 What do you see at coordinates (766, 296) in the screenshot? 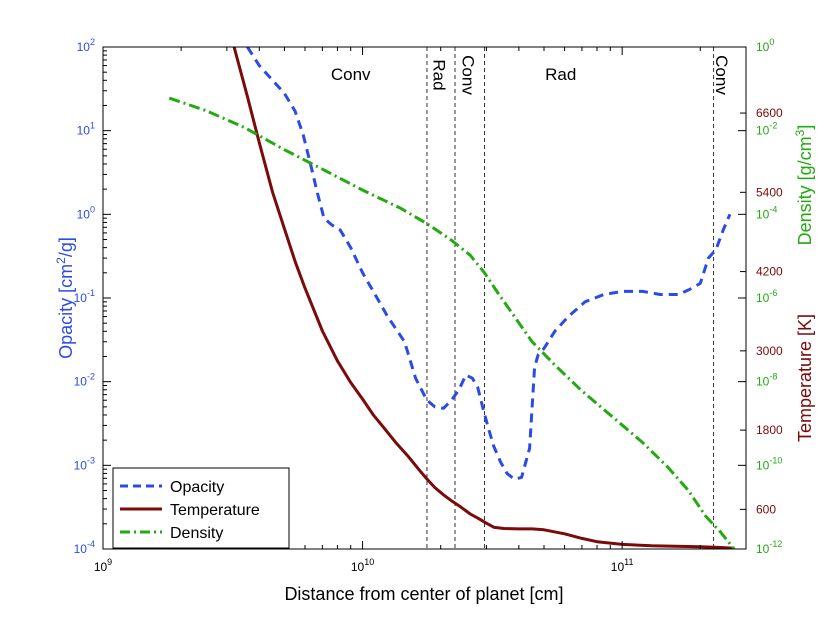
I see `y-density-tick-label: 10⁻⁶` at bounding box center [766, 296].